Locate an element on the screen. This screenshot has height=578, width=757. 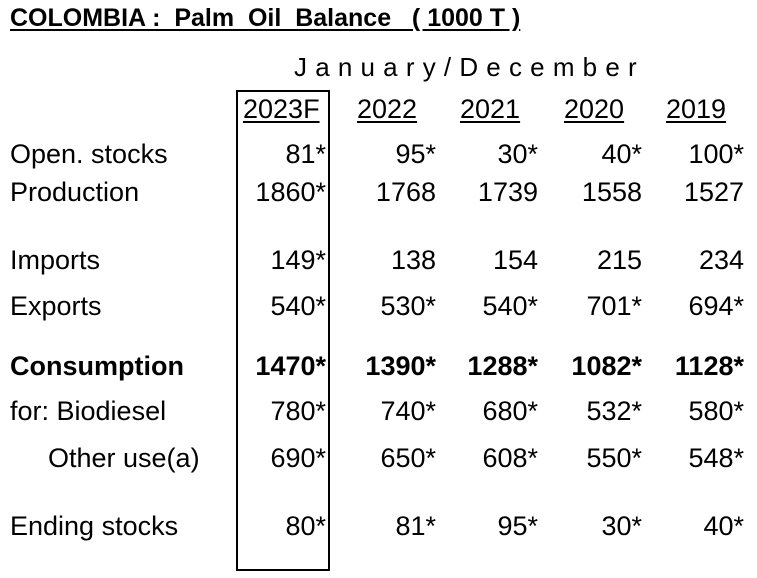
table-cell: 1860* is located at coordinates (290, 192).